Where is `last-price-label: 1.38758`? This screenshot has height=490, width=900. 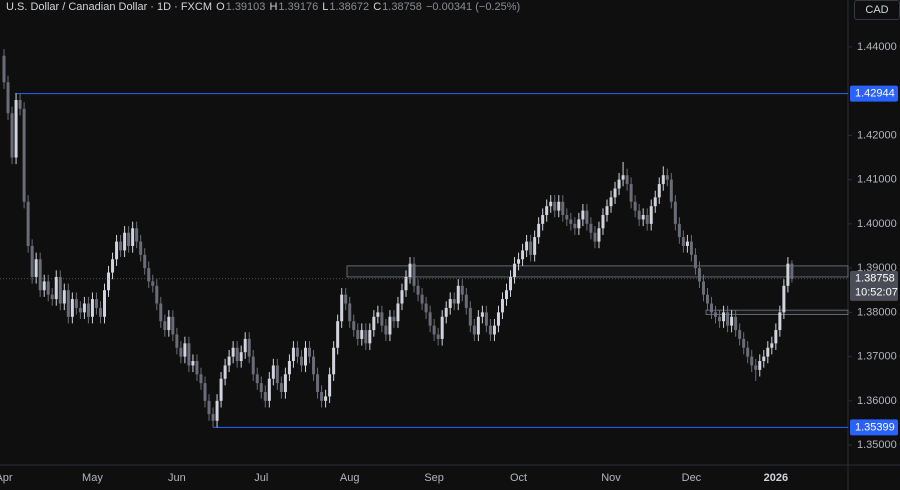
last-price-label: 1.38758 is located at coordinates (875, 279).